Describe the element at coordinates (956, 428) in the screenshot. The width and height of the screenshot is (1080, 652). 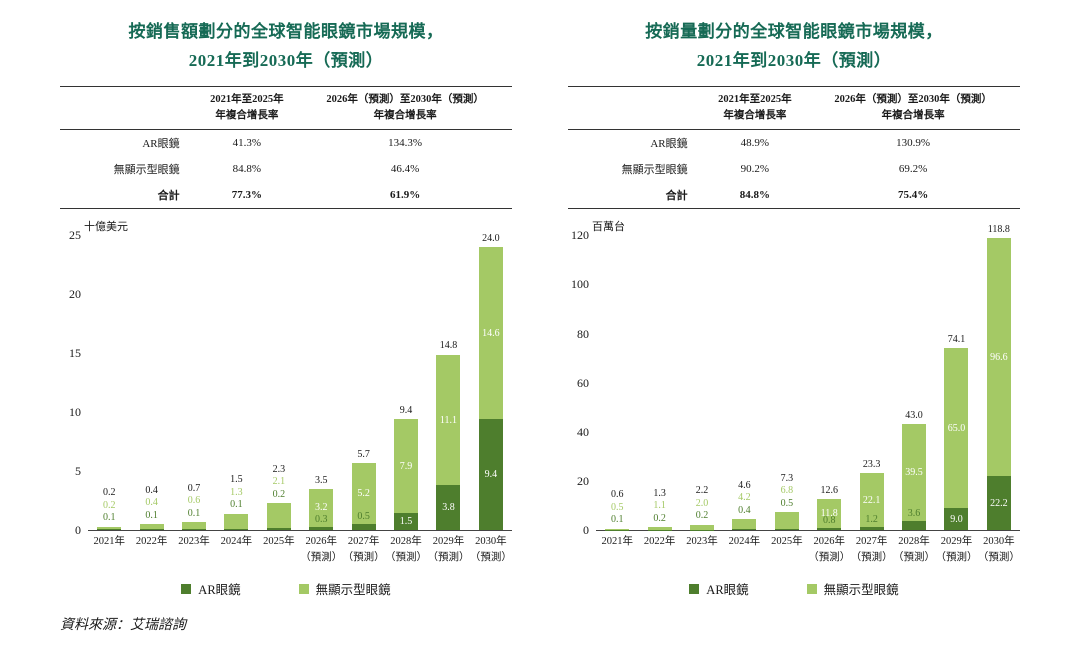
I see `bar-segment-nodisplay: 65.0` at that location.